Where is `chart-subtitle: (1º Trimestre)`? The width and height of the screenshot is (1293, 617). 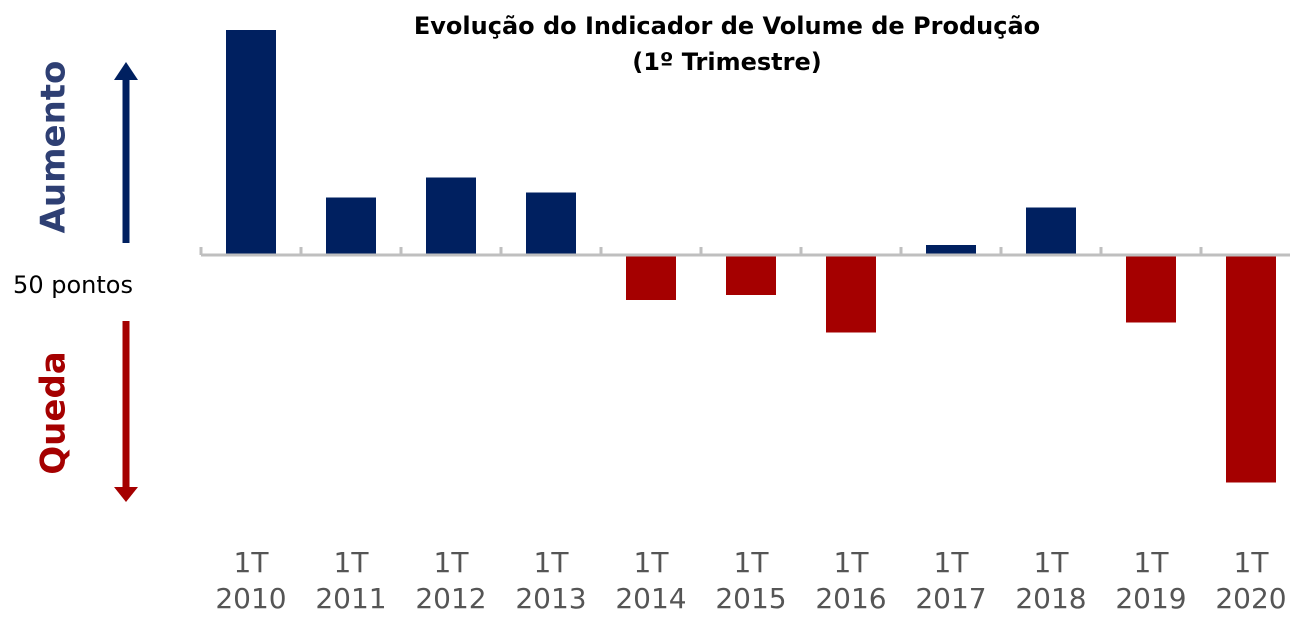 chart-subtitle: (1º Trimestre) is located at coordinates (726, 62).